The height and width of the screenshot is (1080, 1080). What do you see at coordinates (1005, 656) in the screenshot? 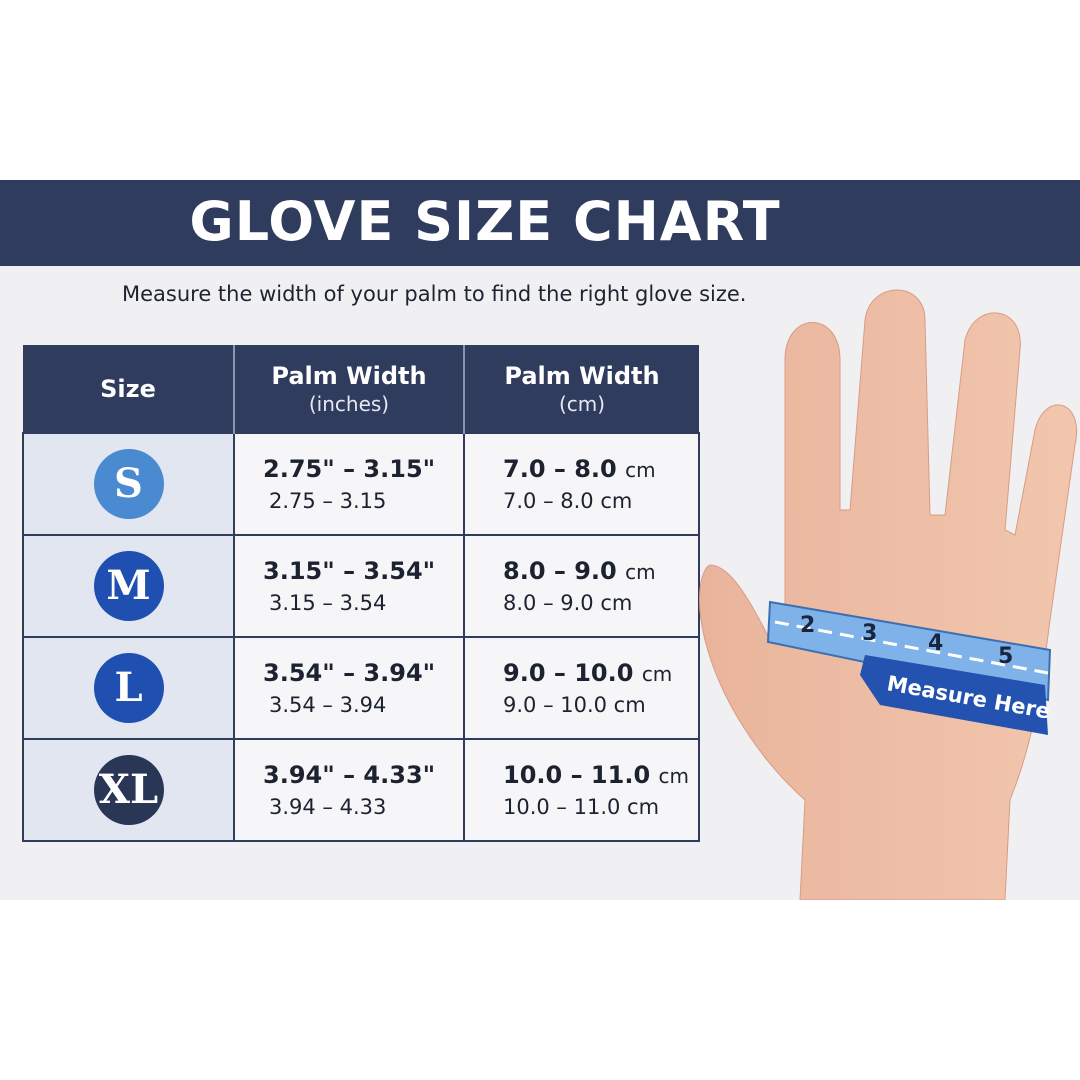
I see `tape-number-5: 5` at bounding box center [1005, 656].